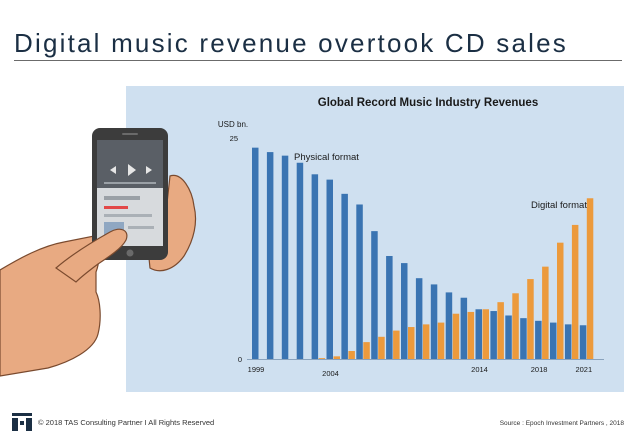 This screenshot has width=638, height=442. I want to click on title-divider, so click(318, 60).